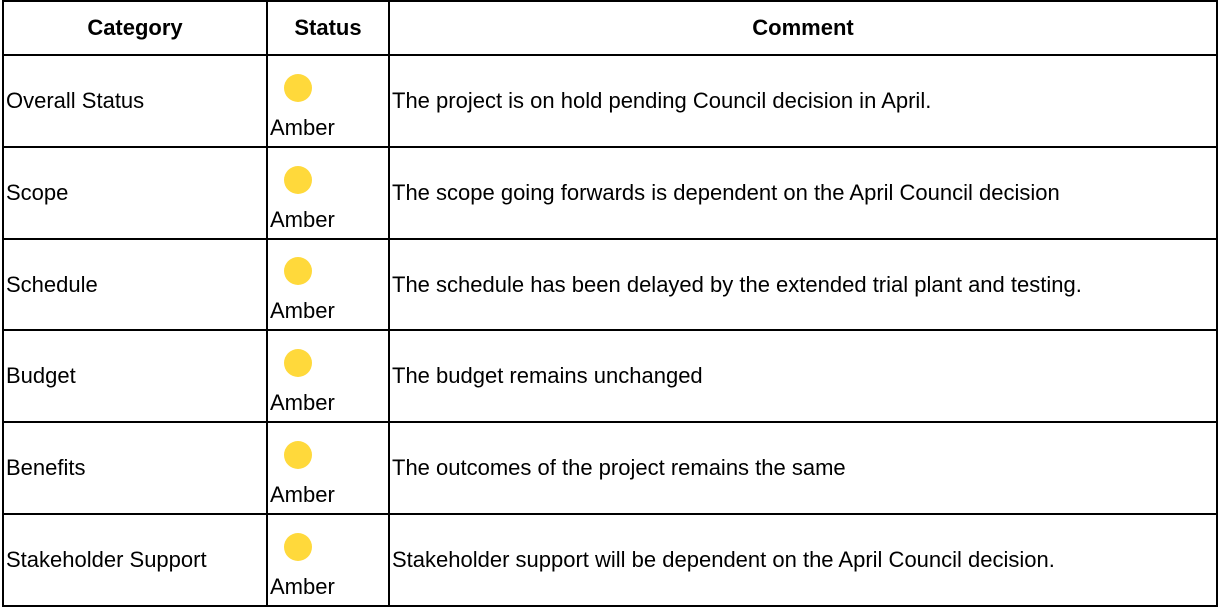  Describe the element at coordinates (135, 376) in the screenshot. I see `category-cell: Budget` at that location.